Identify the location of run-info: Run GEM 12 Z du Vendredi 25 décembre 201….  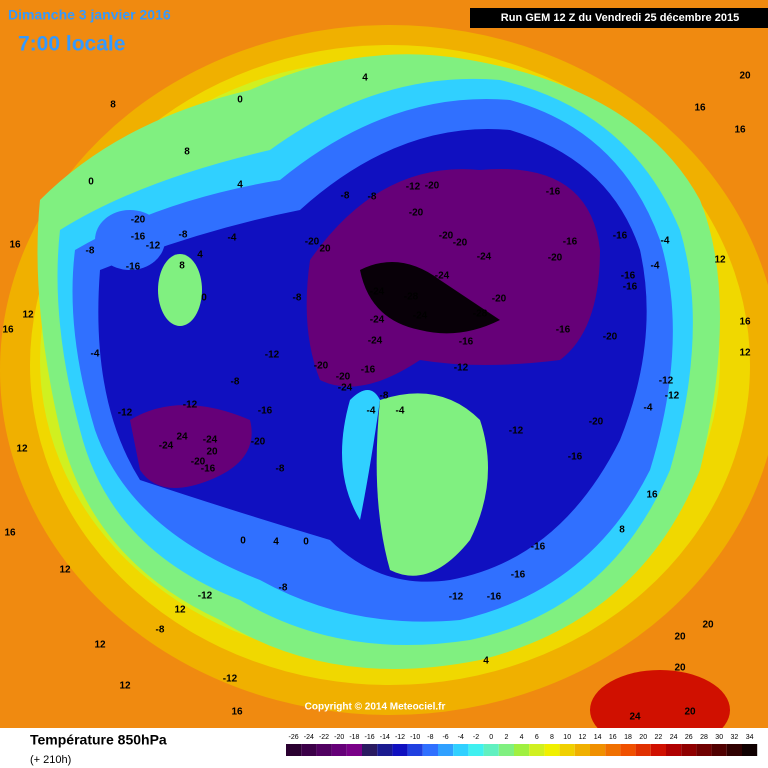
(620, 18).